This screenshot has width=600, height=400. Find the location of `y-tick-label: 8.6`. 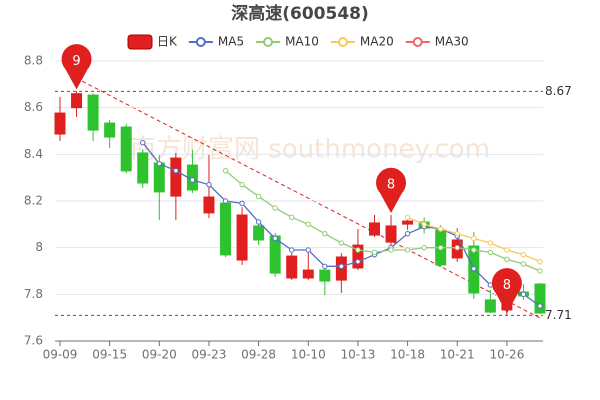

y-tick-label: 8.6 is located at coordinates (33, 107).